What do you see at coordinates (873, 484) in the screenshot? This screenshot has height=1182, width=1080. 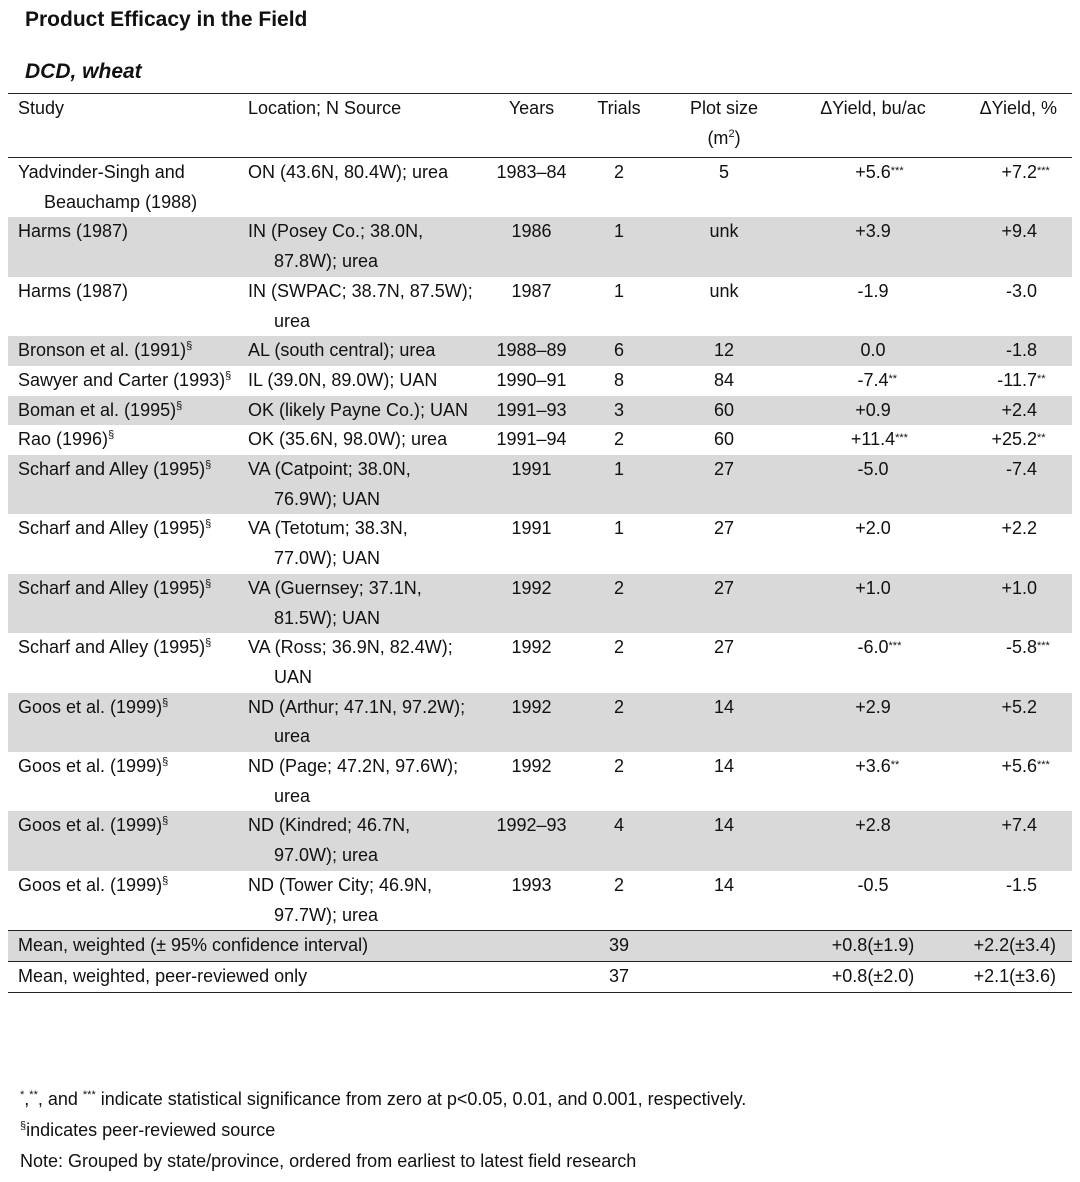 I see `data-cell: -5.0` at bounding box center [873, 484].